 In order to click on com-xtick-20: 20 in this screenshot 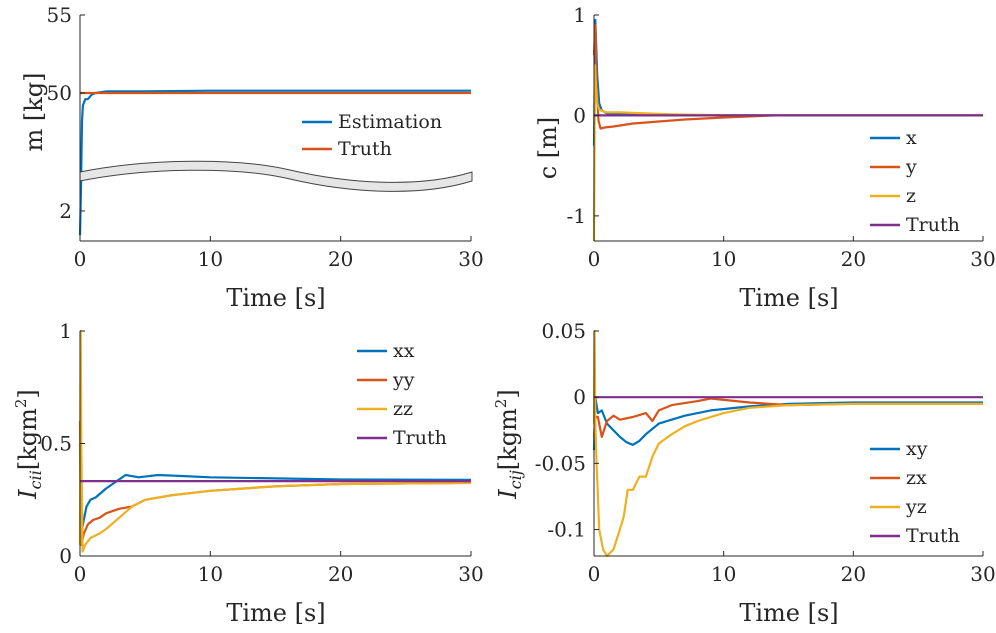, I will do `click(853, 259)`.